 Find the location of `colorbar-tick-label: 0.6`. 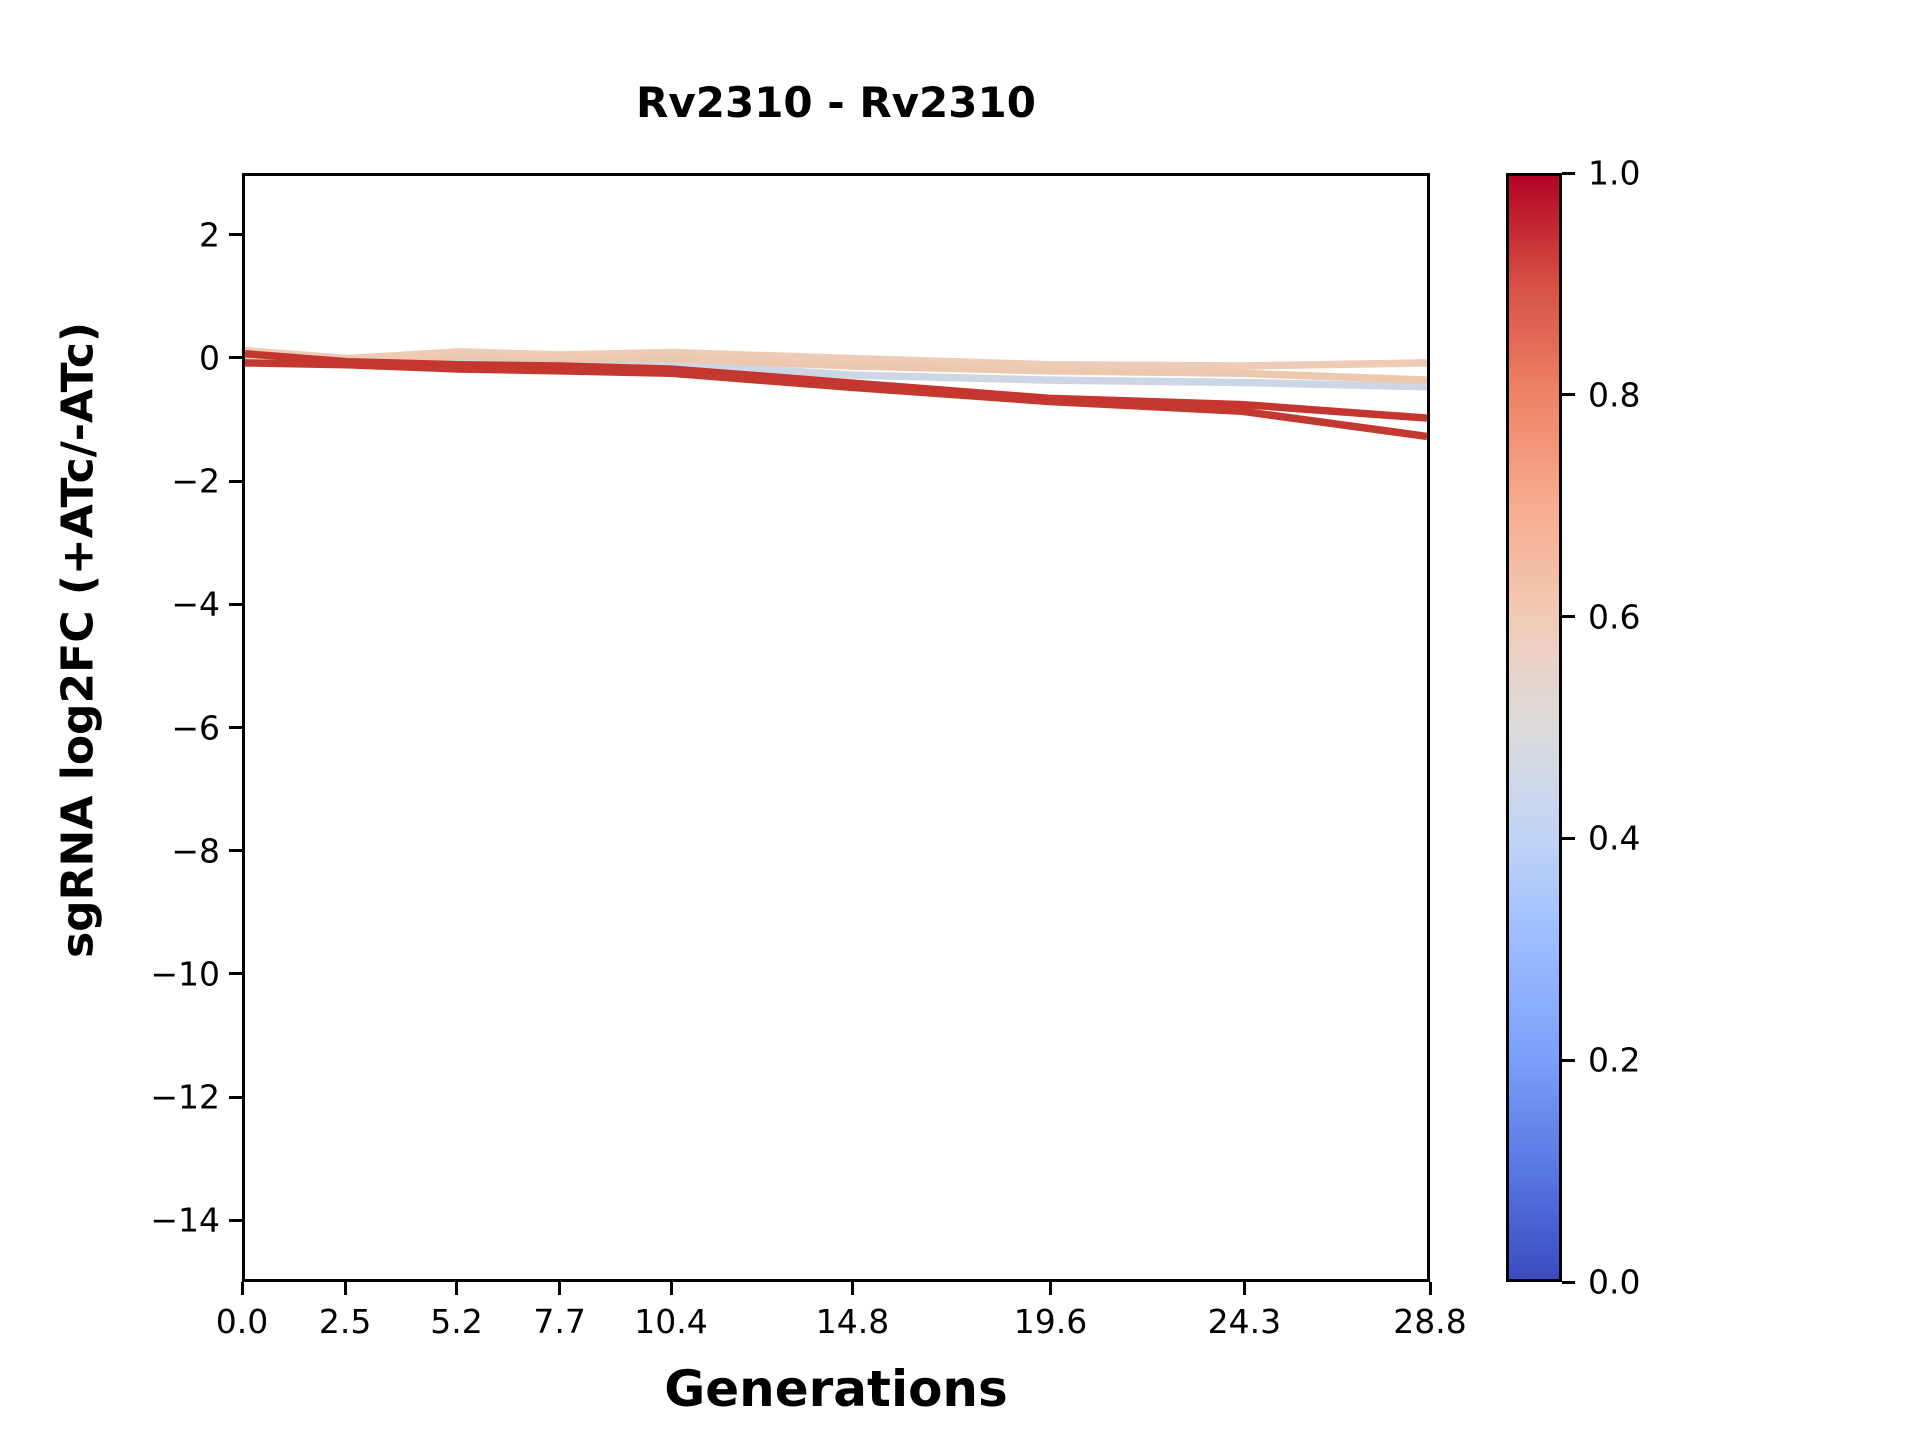

colorbar-tick-label: 0.6 is located at coordinates (1614, 617).